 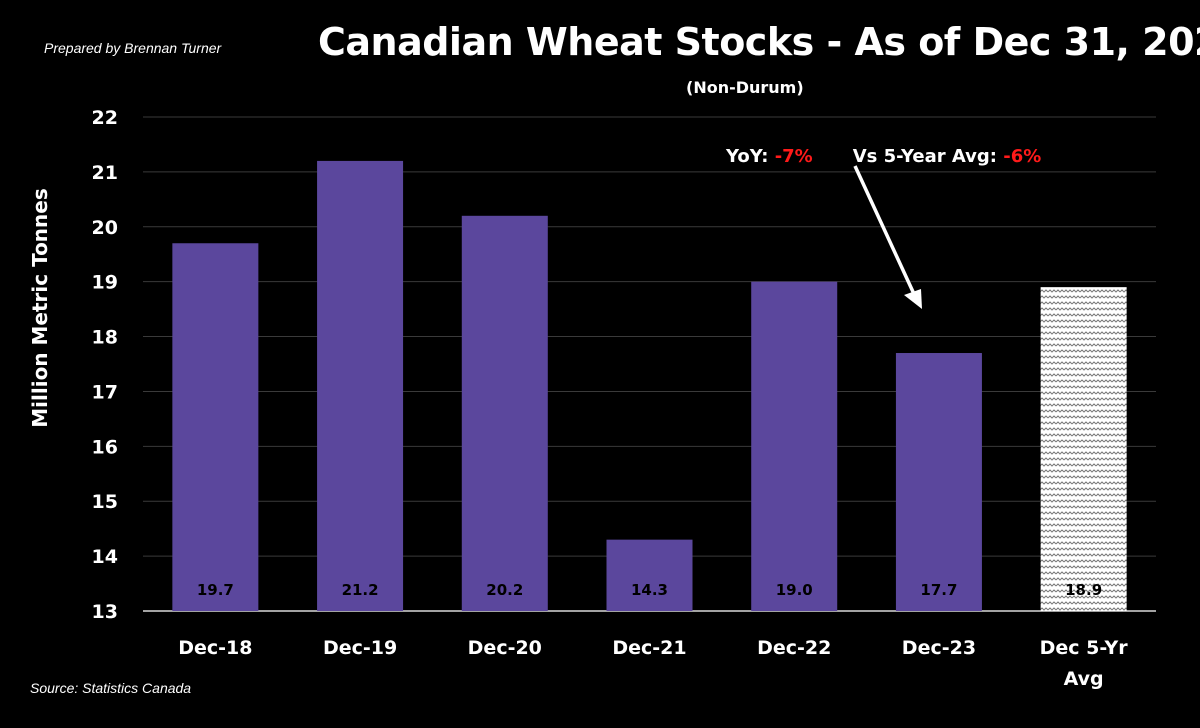 I want to click on data-label: 18.9, so click(x=1083, y=590).